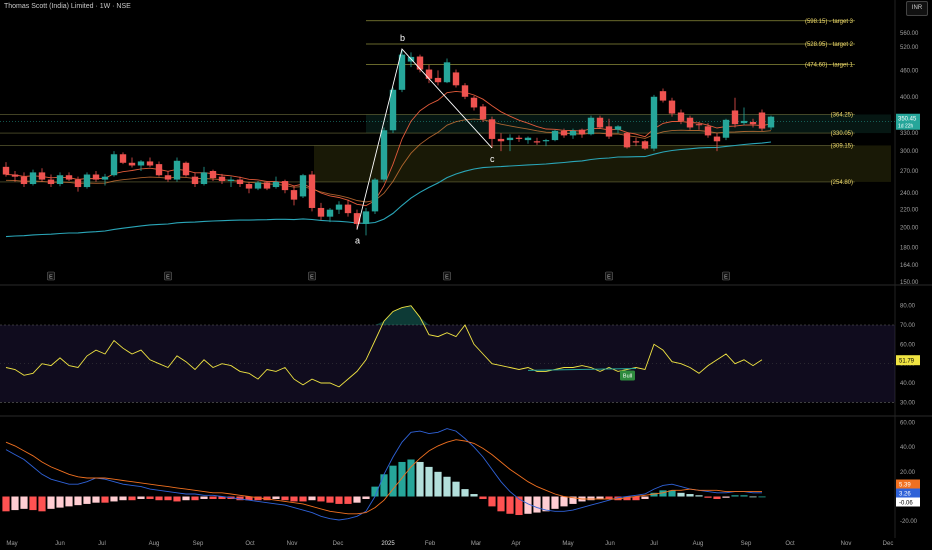  Describe the element at coordinates (790, 544) in the screenshot. I see `time-tick-label: Oct` at that location.